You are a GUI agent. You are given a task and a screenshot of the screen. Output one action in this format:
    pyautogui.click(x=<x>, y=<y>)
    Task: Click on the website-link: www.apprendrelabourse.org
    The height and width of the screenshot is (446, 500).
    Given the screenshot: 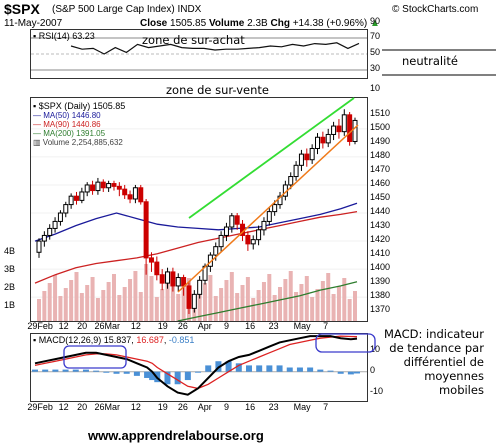 What is the action you would take?
    pyautogui.click(x=176, y=435)
    